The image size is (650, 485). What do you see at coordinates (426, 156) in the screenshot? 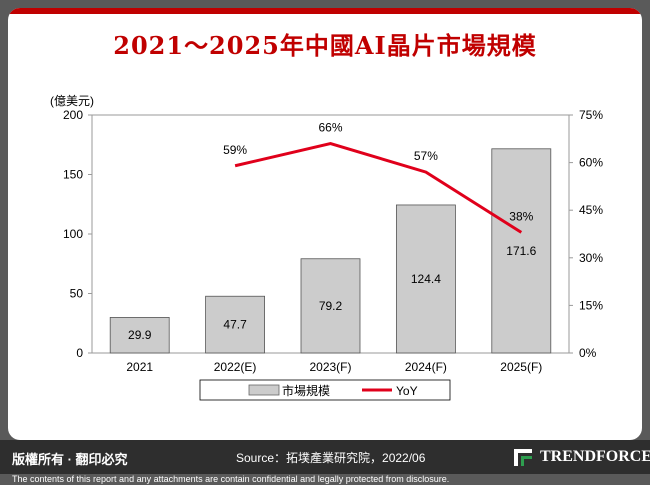
I see `yoy-value-label: 57%` at bounding box center [426, 156].